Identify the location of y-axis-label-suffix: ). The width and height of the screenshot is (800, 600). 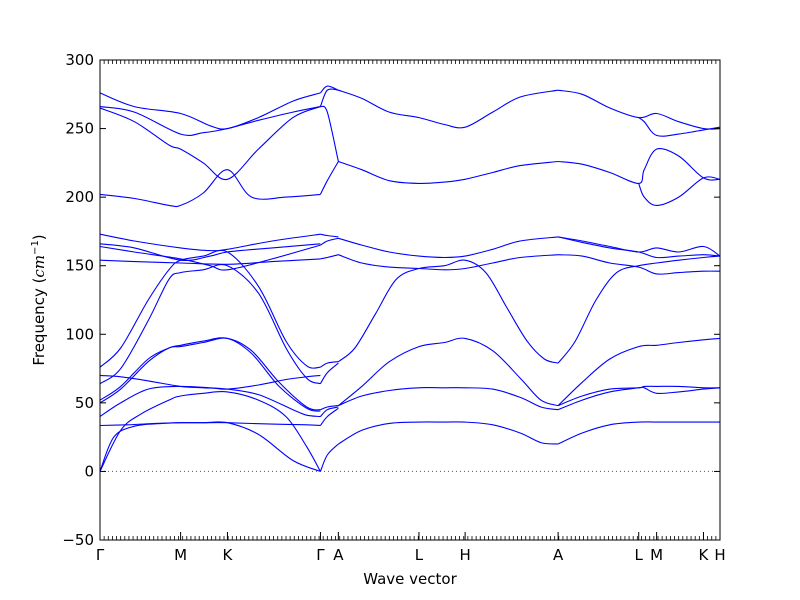
(39, 237).